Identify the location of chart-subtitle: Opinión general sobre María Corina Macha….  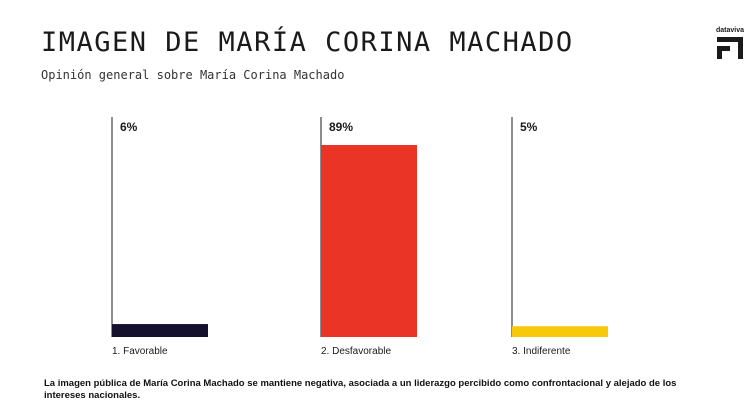
(193, 75).